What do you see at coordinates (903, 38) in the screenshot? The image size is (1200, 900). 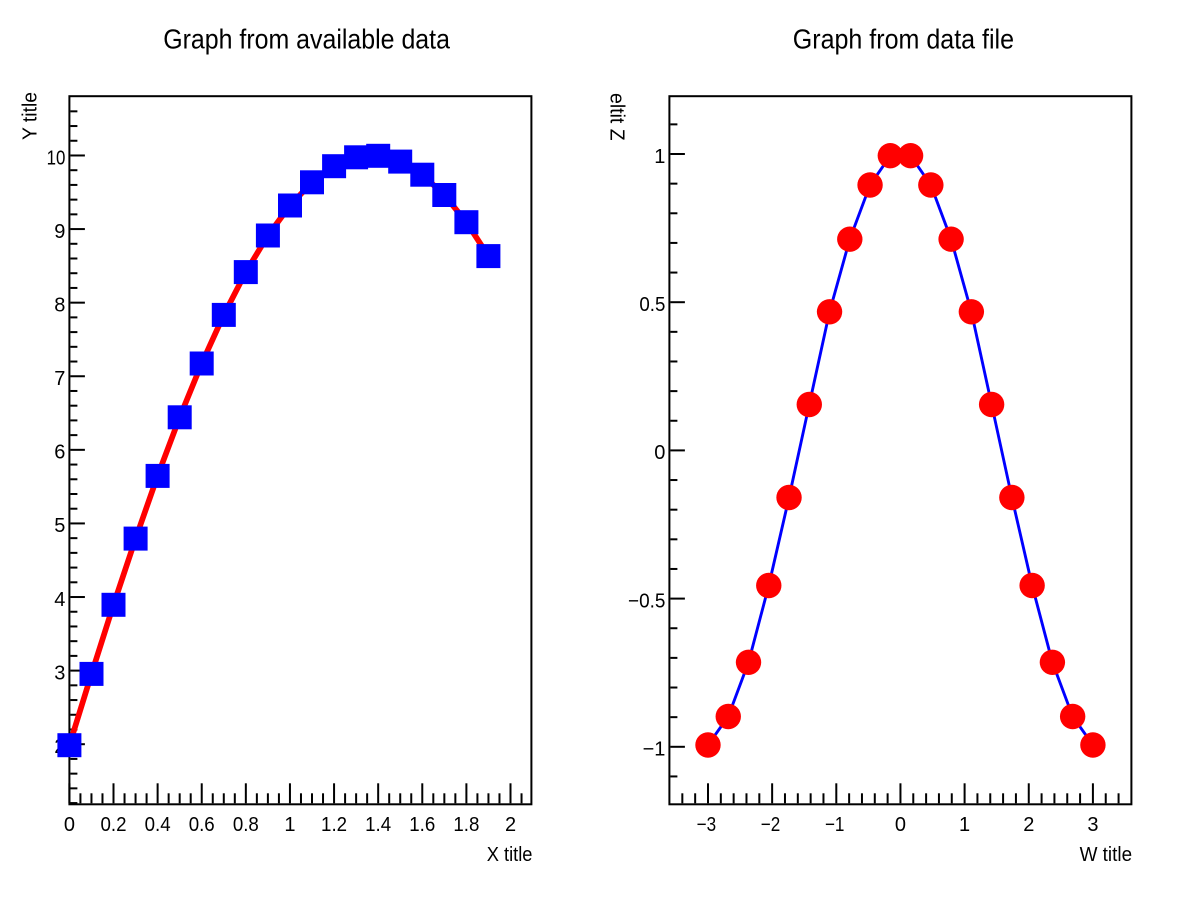 I see `svg-text: Graph from data file` at bounding box center [903, 38].